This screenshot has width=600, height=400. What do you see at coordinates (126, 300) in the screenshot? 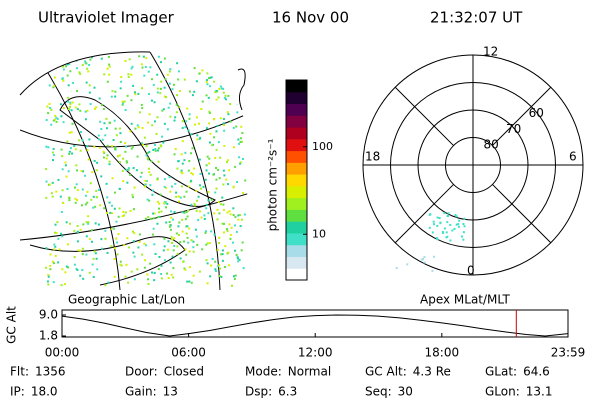
I see `plot-title: Geographic Lat/Lon` at bounding box center [126, 300].